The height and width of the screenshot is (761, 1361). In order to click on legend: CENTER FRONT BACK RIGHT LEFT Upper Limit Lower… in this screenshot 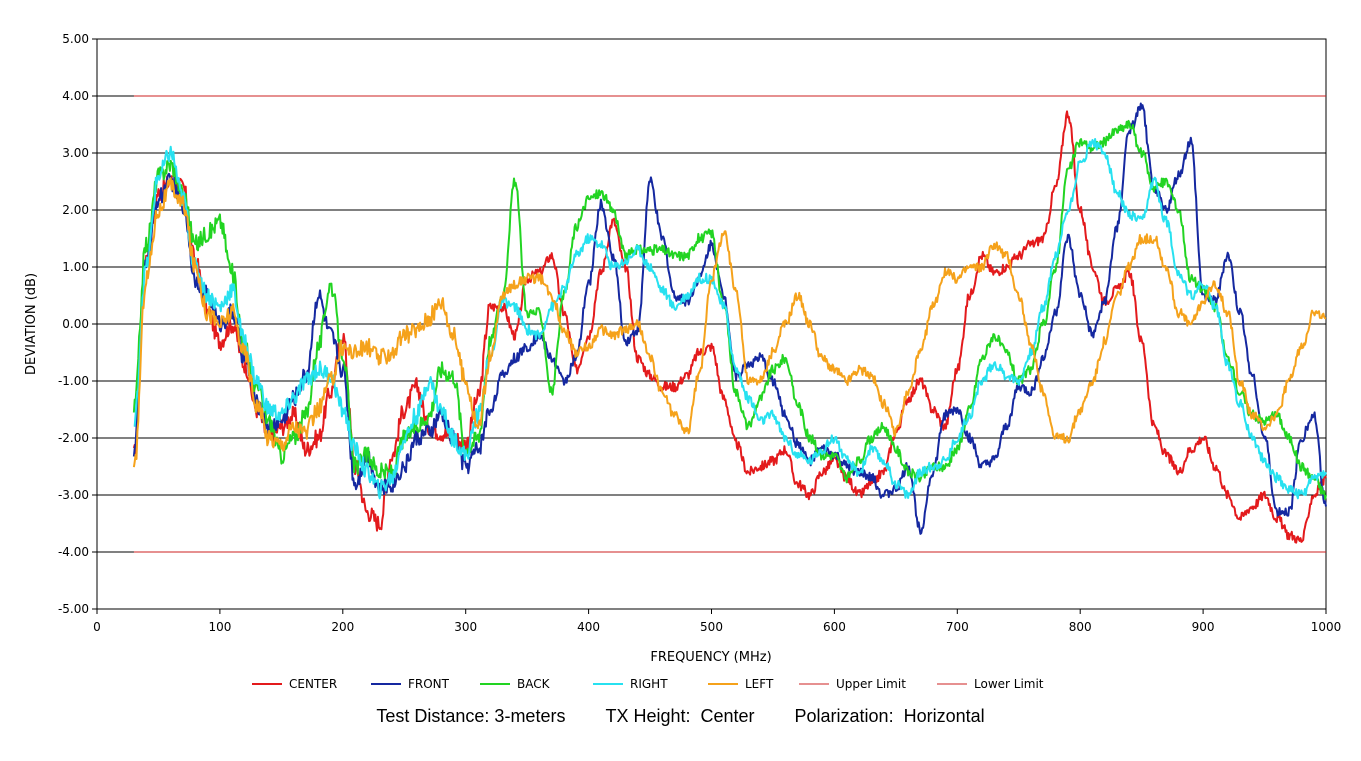, I will do `click(648, 684)`.